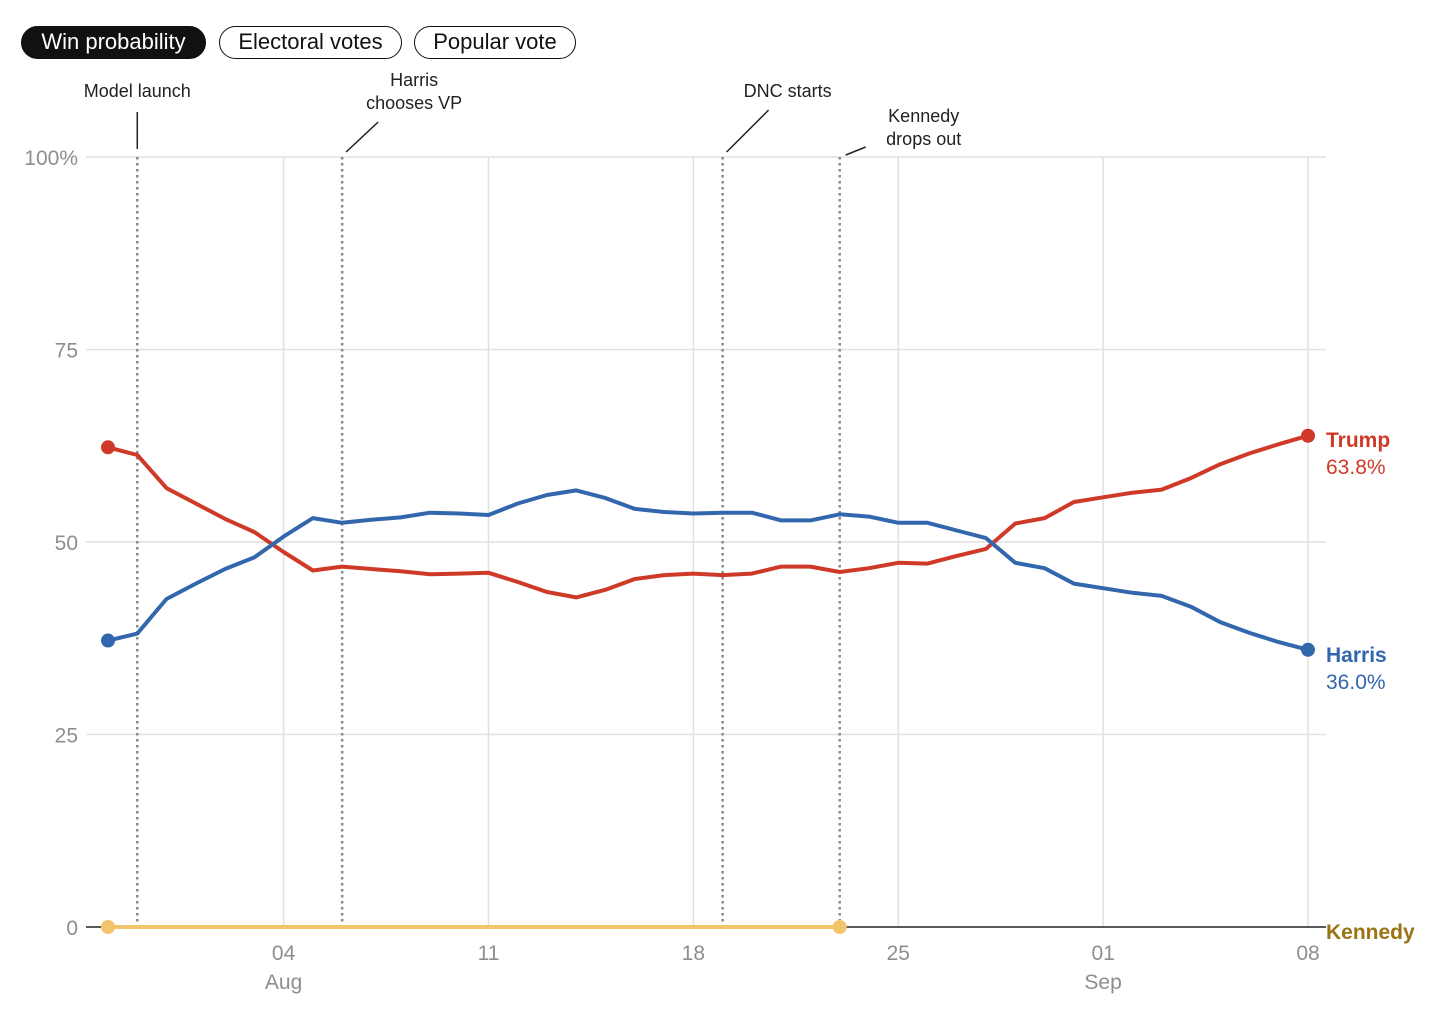 The width and height of the screenshot is (1456, 1010). I want to click on trump-start-point, so click(108, 447).